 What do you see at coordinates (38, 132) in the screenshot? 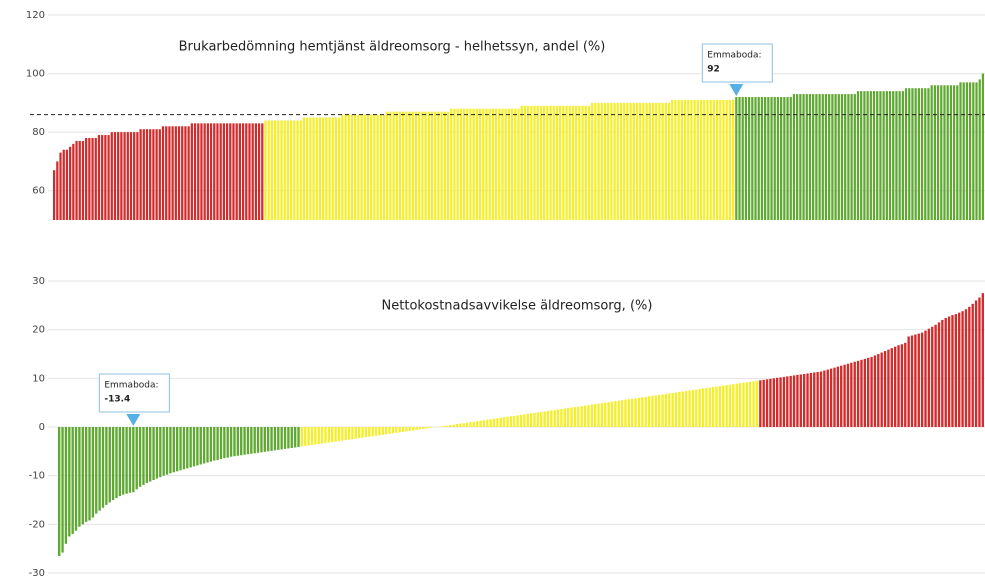
I see `y-tick-label: 80` at bounding box center [38, 132].